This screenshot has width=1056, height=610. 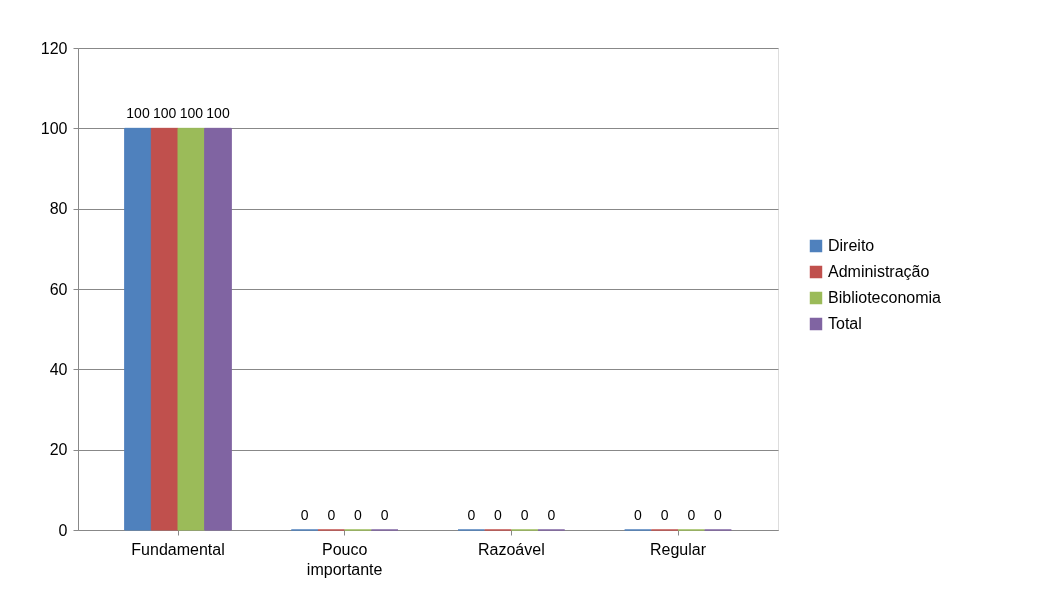 I want to click on x-tick-label: Pouco importante, so click(x=344, y=559).